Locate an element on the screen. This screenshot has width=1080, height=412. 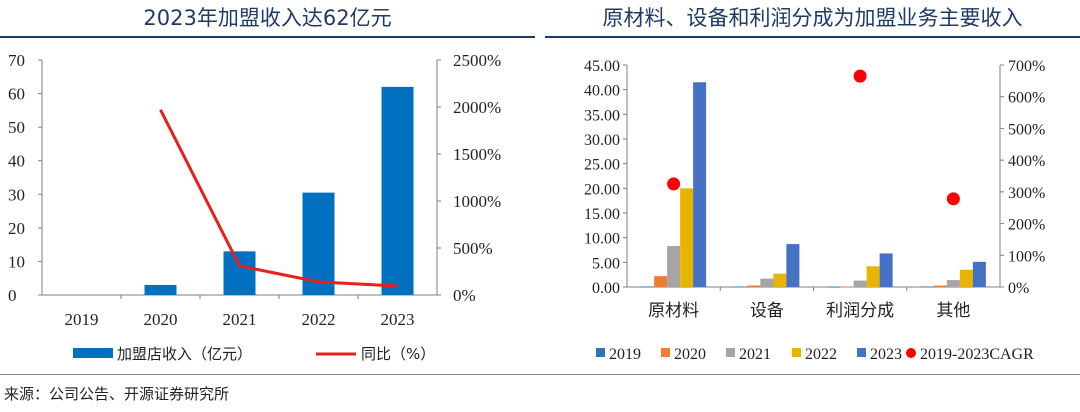
right-chart-category-label: 利润分成 is located at coordinates (860, 311).